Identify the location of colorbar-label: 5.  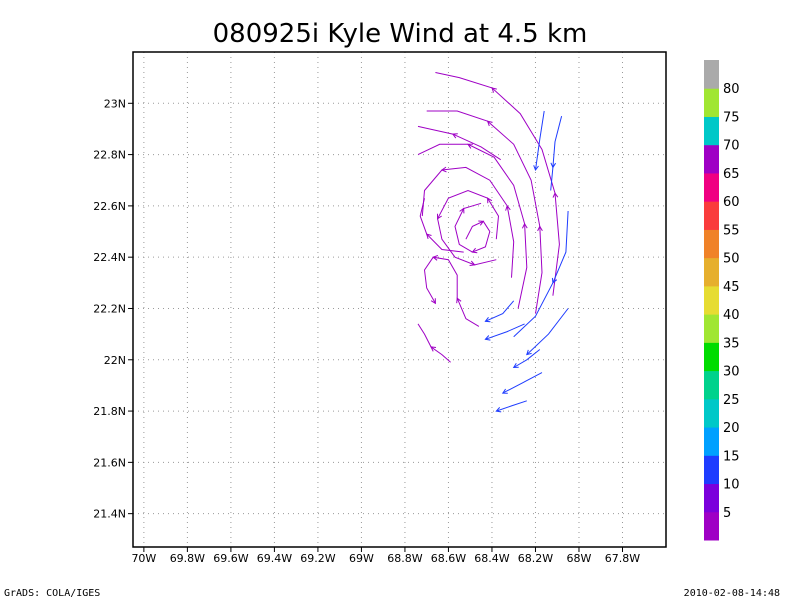
(727, 513).